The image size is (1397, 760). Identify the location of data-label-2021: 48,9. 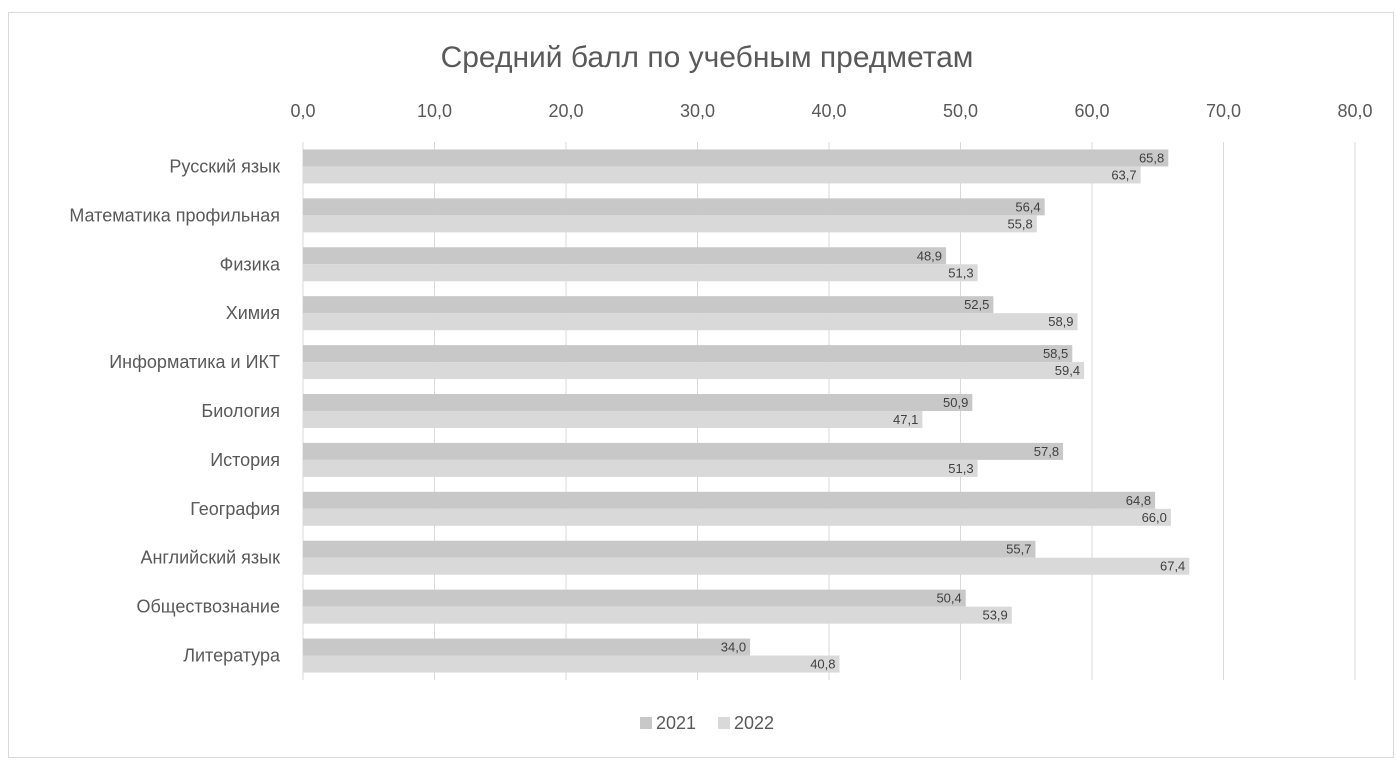
(929, 255).